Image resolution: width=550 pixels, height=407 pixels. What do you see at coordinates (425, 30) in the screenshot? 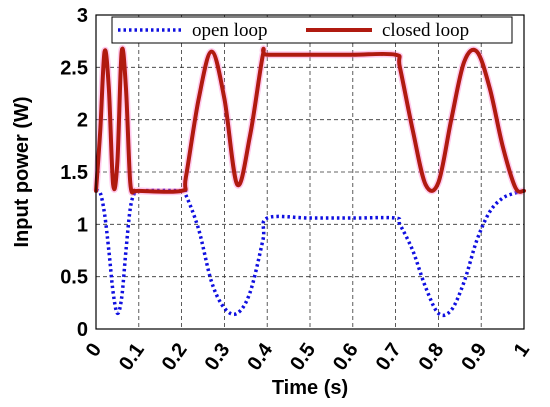
I see `legend-label-closed-loop: closed loop` at bounding box center [425, 30].